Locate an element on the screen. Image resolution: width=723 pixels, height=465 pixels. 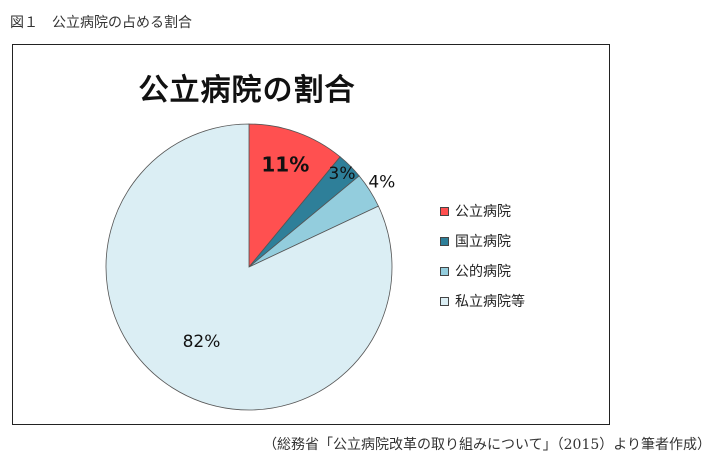
legend-item-2: 国立病院 is located at coordinates (482, 241).